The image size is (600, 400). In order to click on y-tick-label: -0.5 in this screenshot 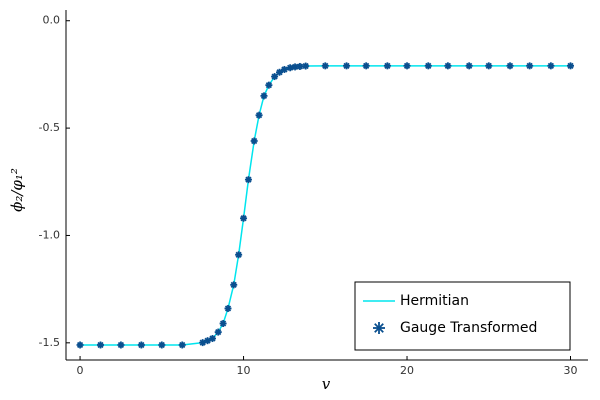, I will do `click(49, 127)`.